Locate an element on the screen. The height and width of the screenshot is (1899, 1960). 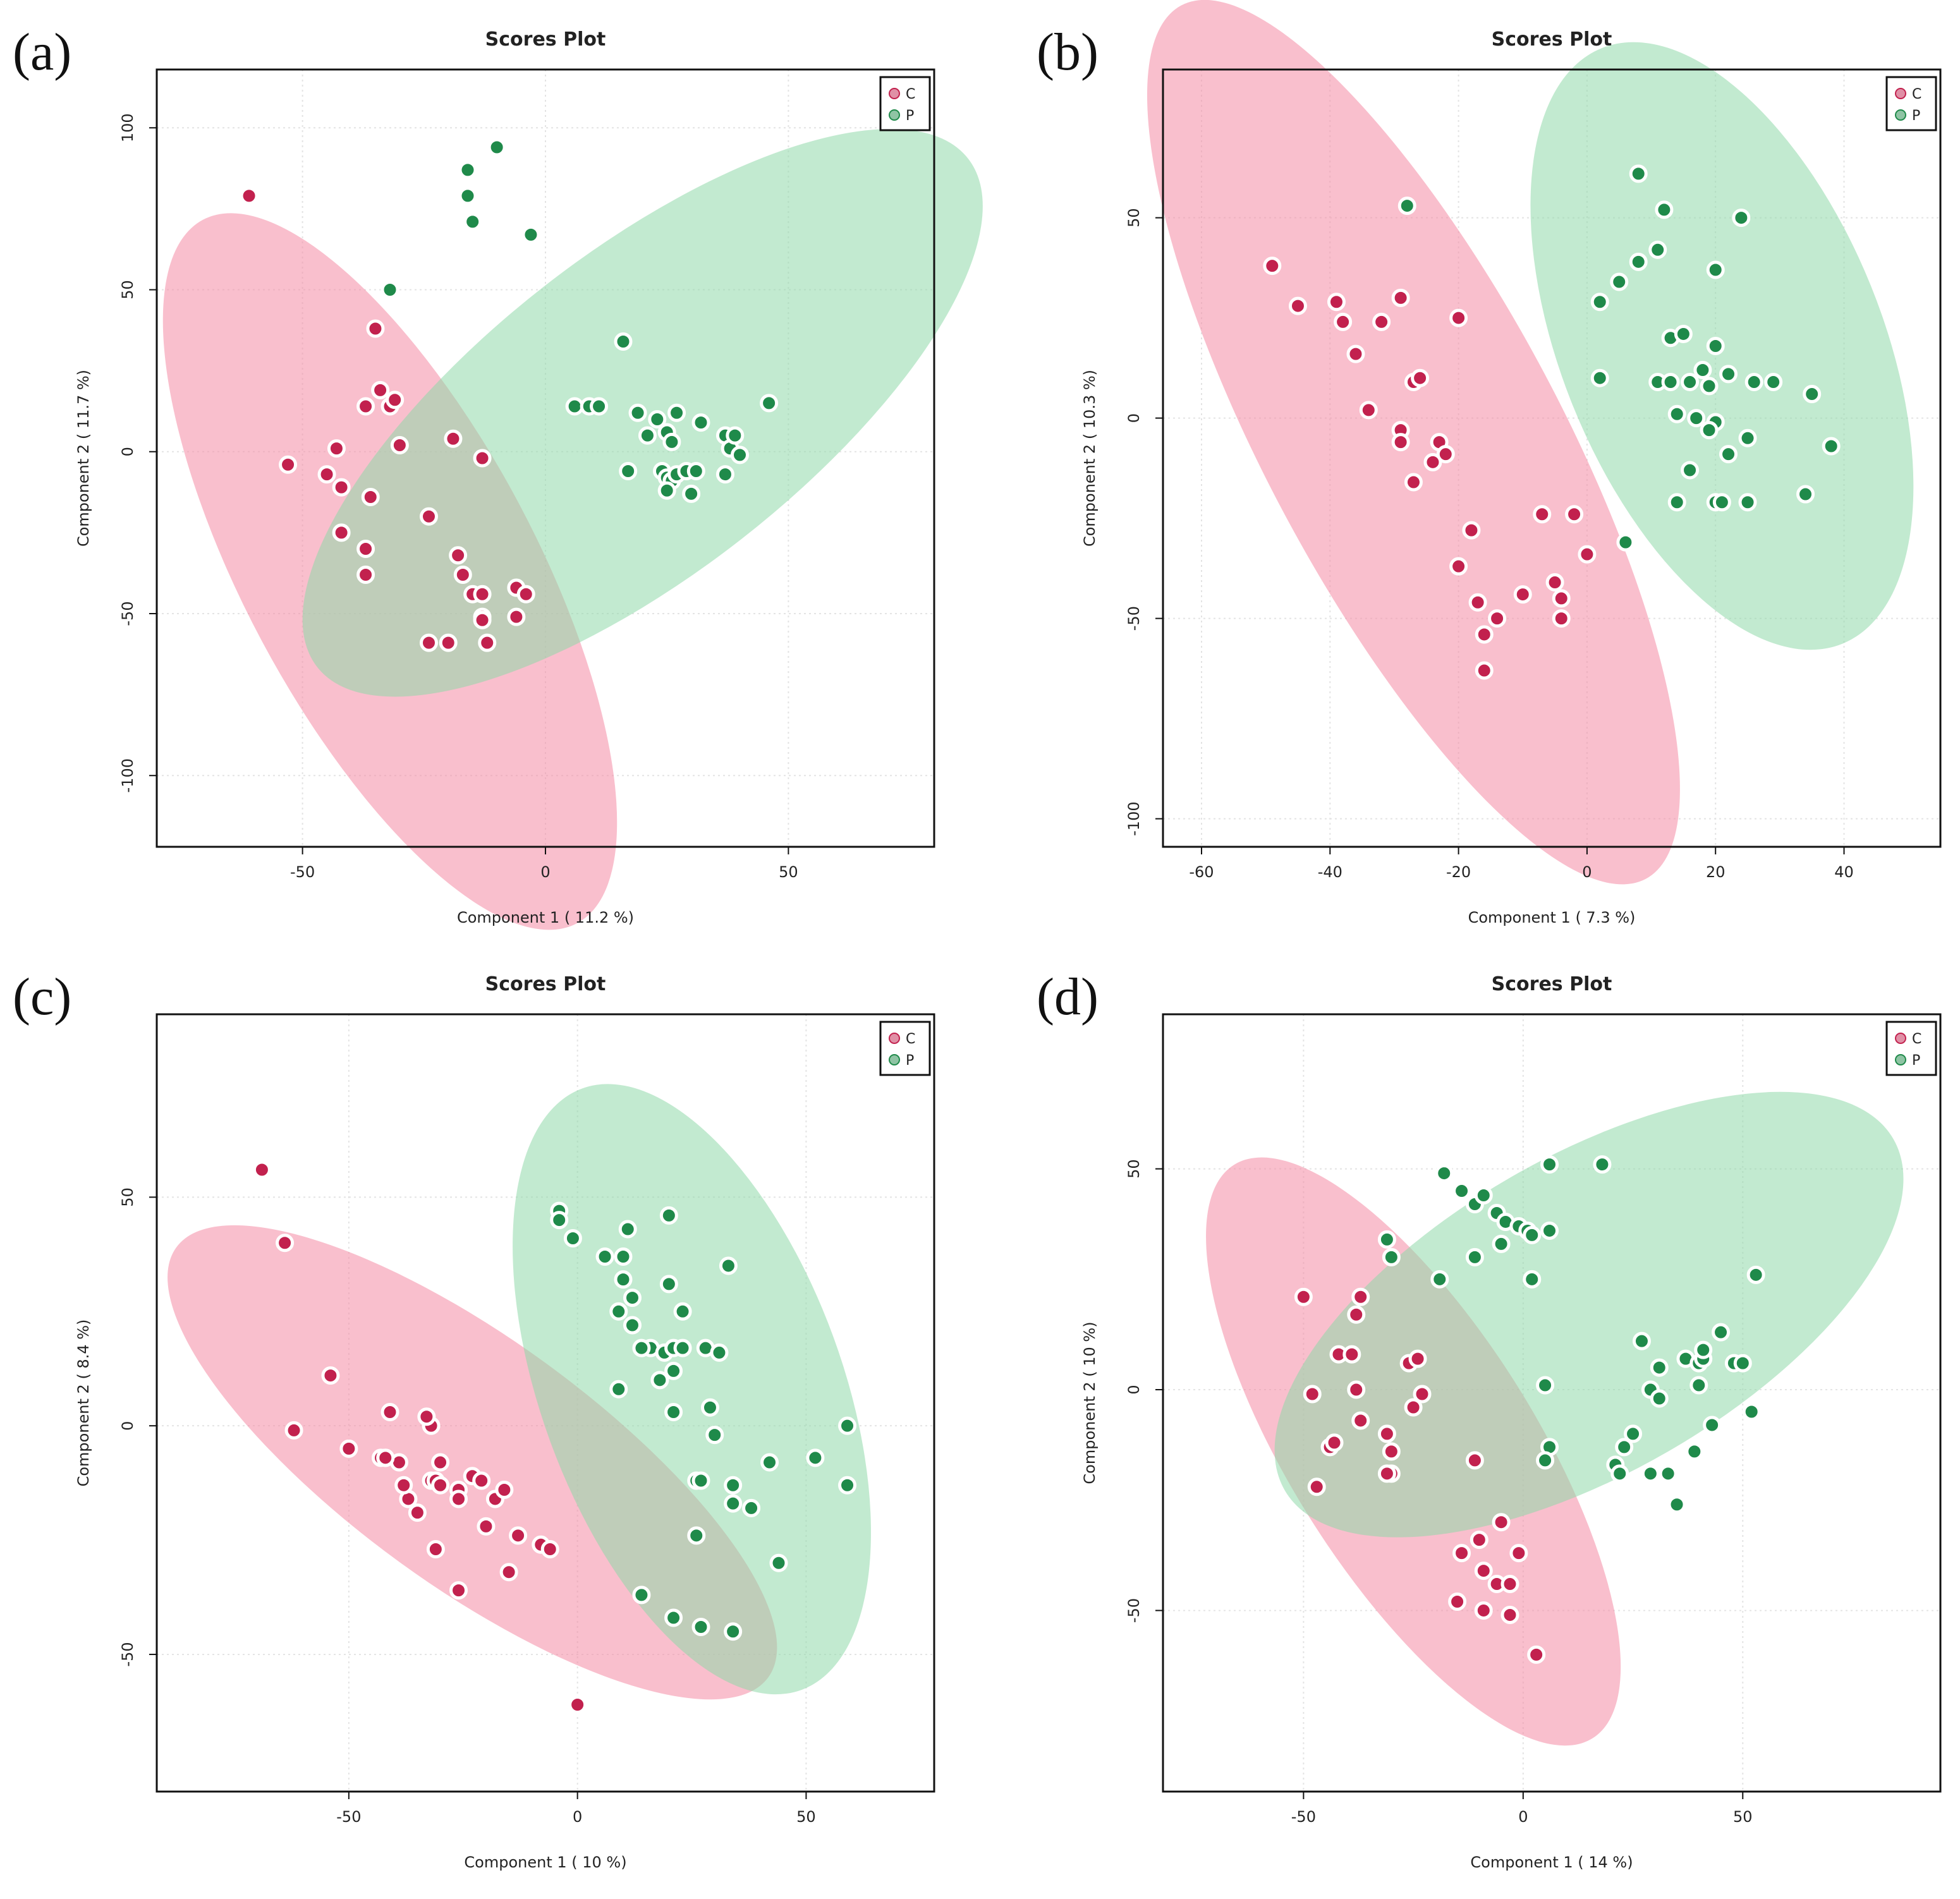
panel-label: (d) is located at coordinates (1068, 997).